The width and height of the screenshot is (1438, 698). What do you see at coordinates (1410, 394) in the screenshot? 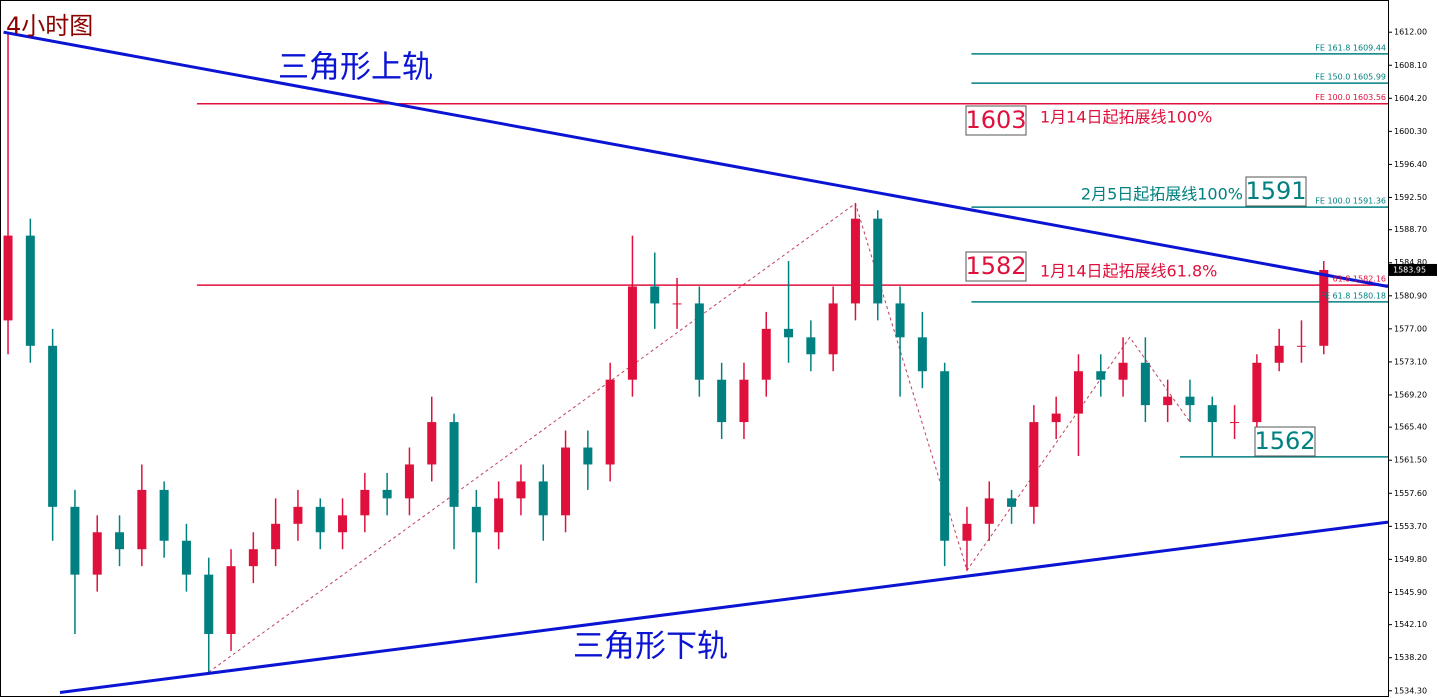
I see `y-tick-label: 1569.20` at bounding box center [1410, 394].